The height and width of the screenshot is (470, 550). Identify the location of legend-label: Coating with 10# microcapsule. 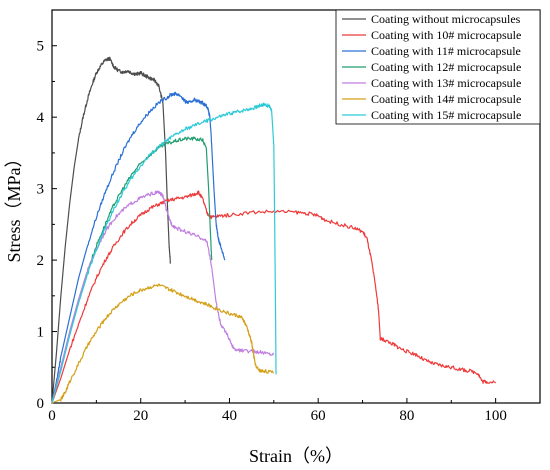
(446, 35).